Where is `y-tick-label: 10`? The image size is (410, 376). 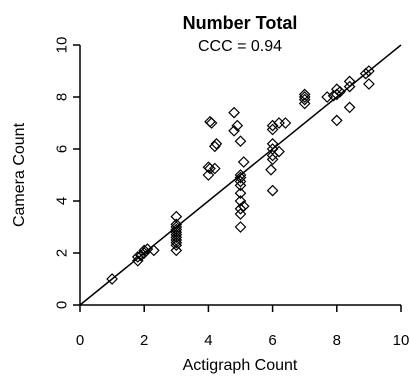
y-tick-label: 10 is located at coordinates (62, 45).